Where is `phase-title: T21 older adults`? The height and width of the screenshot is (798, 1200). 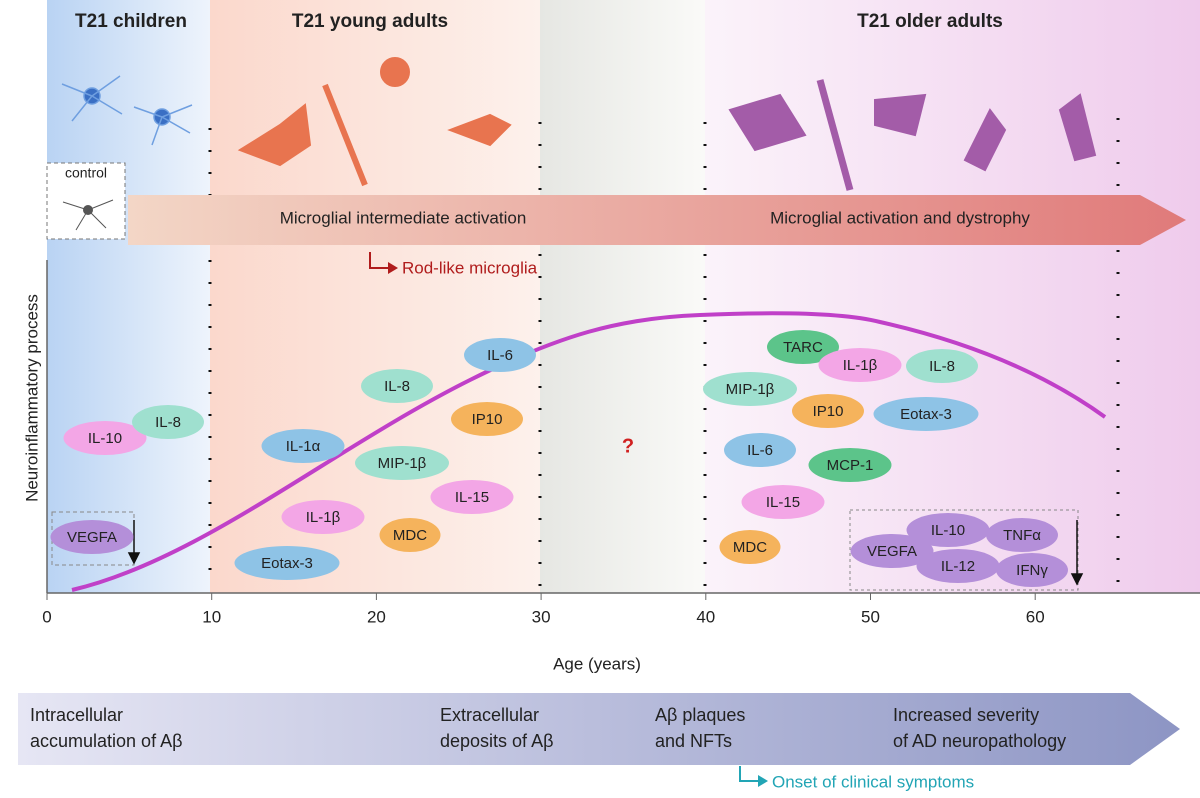
phase-title: T21 older adults is located at coordinates (930, 21).